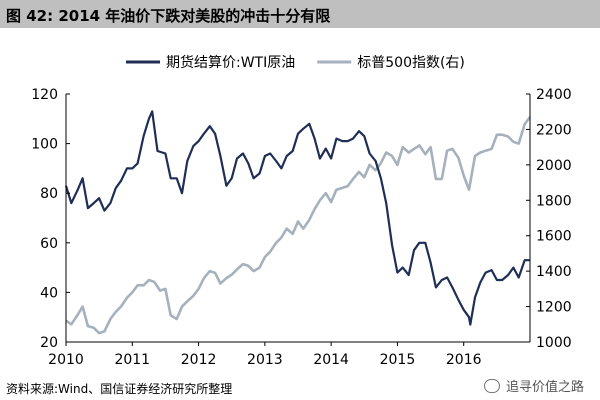 This screenshot has width=600, height=400. Describe the element at coordinates (199, 360) in the screenshot. I see `x-tick-label: 2012` at that location.